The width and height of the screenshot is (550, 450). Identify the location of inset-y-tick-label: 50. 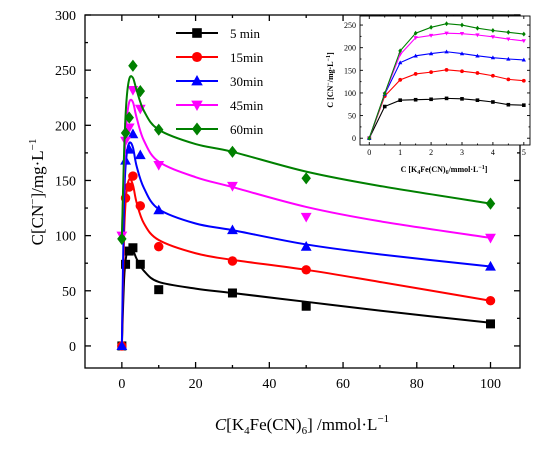
(352, 116).